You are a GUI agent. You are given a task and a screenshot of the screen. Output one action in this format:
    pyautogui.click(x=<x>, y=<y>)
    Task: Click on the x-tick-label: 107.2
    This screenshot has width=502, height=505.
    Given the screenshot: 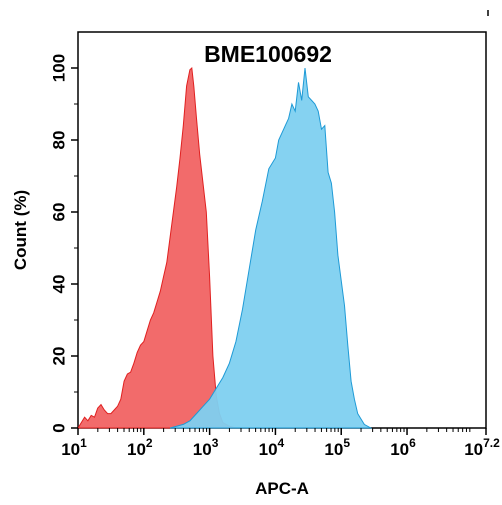 What is the action you would take?
    pyautogui.click(x=482, y=447)
    